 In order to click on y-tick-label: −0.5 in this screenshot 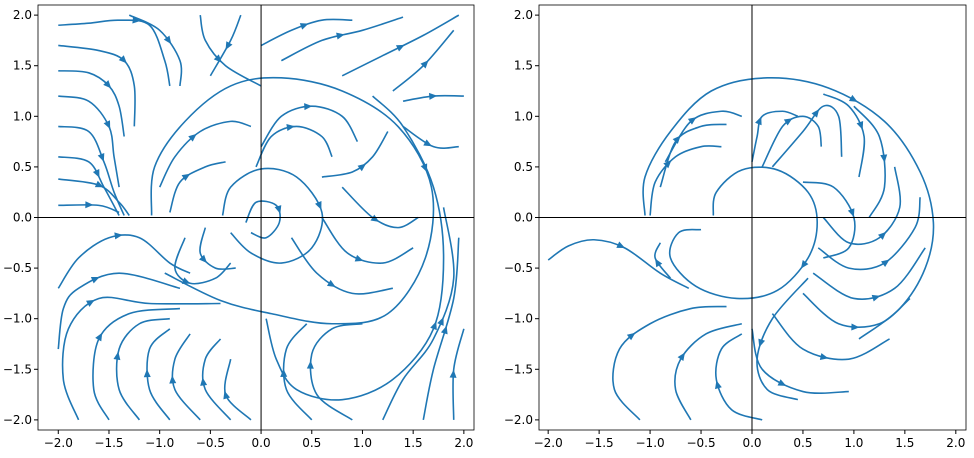, I will do `click(518, 268)`.